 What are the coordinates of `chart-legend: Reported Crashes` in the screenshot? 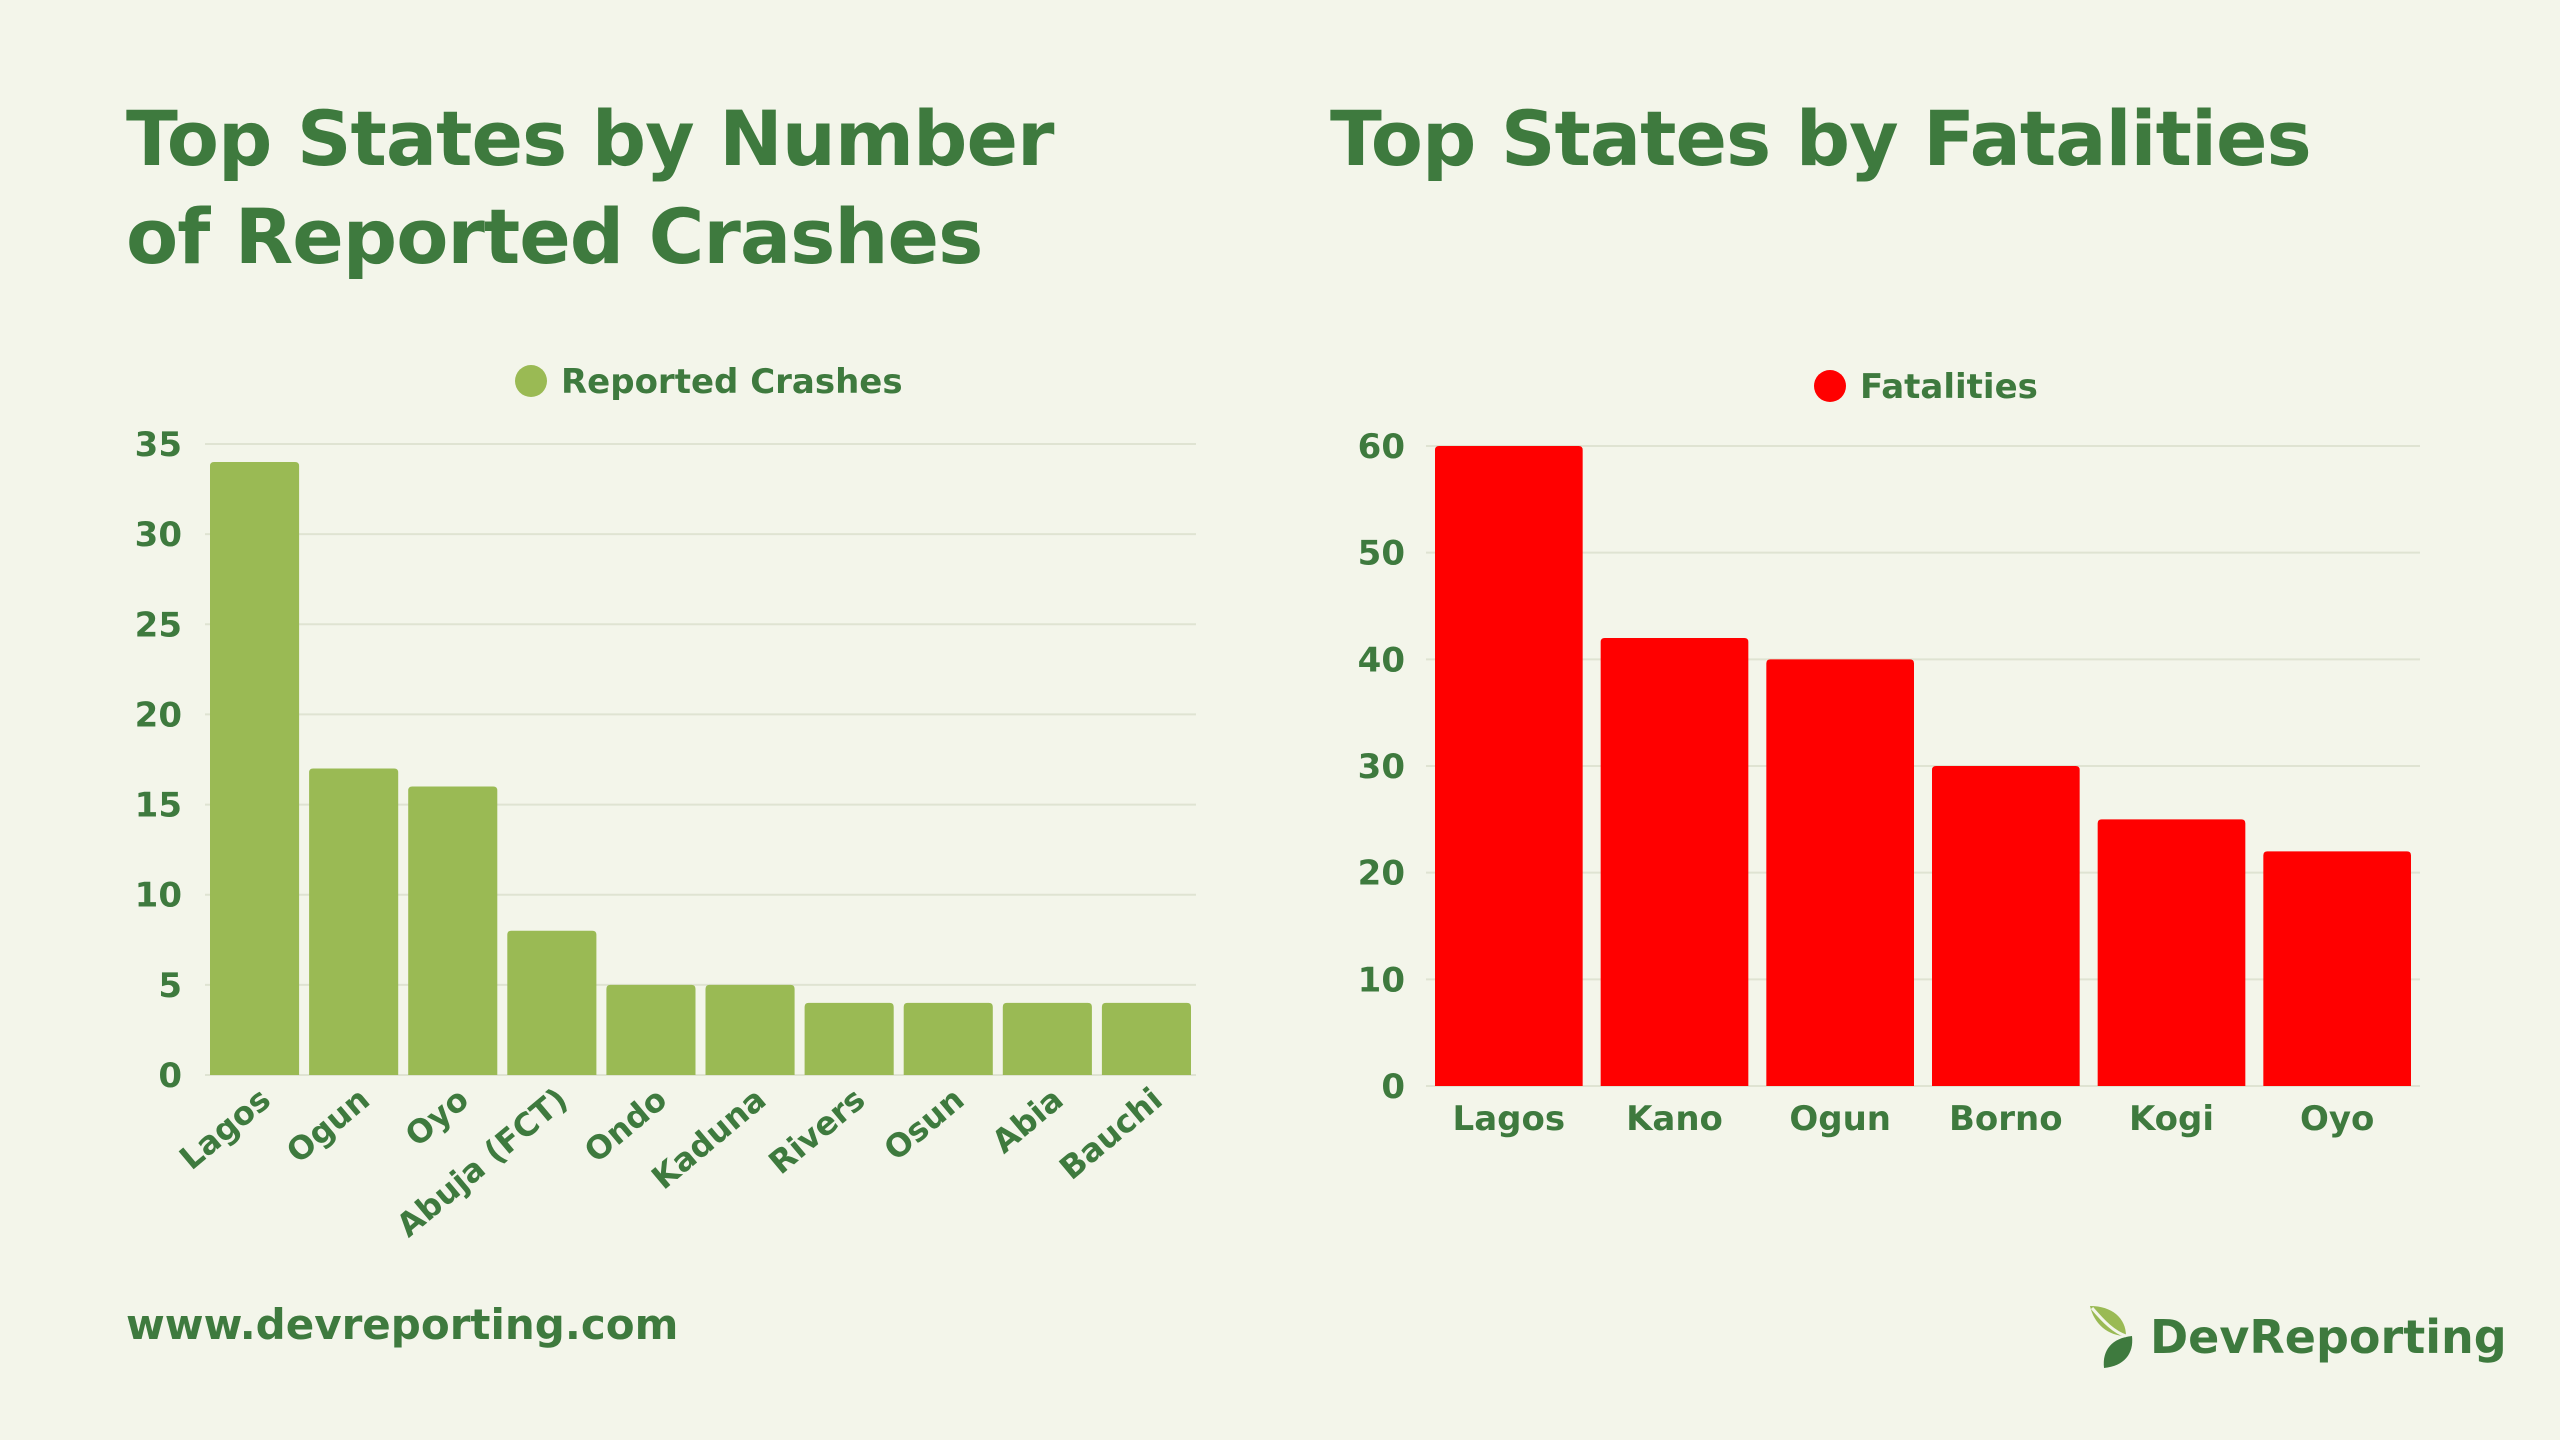 It's located at (709, 382).